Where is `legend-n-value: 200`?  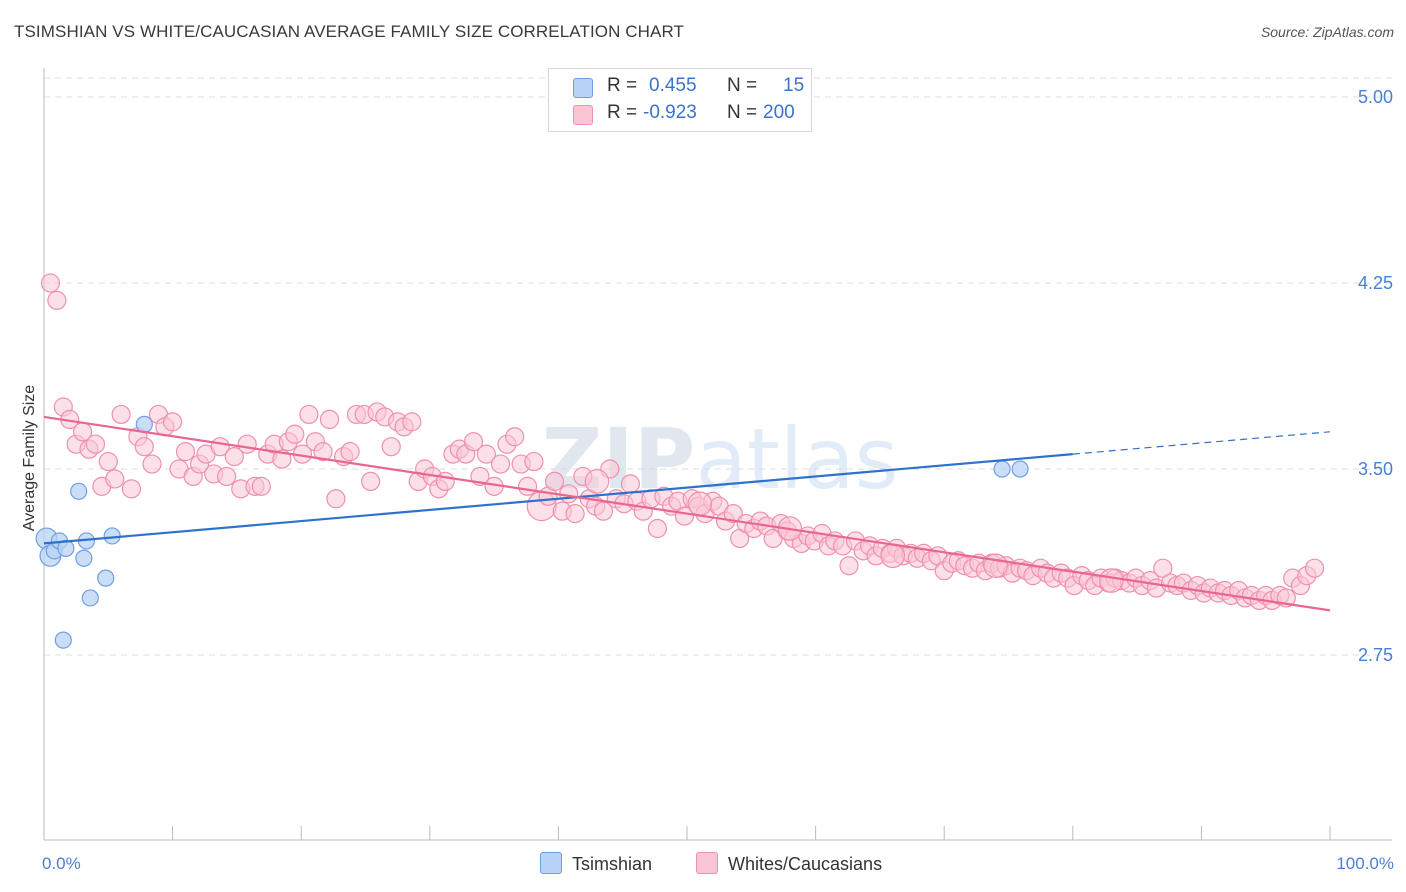
legend-n-value: 200 is located at coordinates (779, 112).